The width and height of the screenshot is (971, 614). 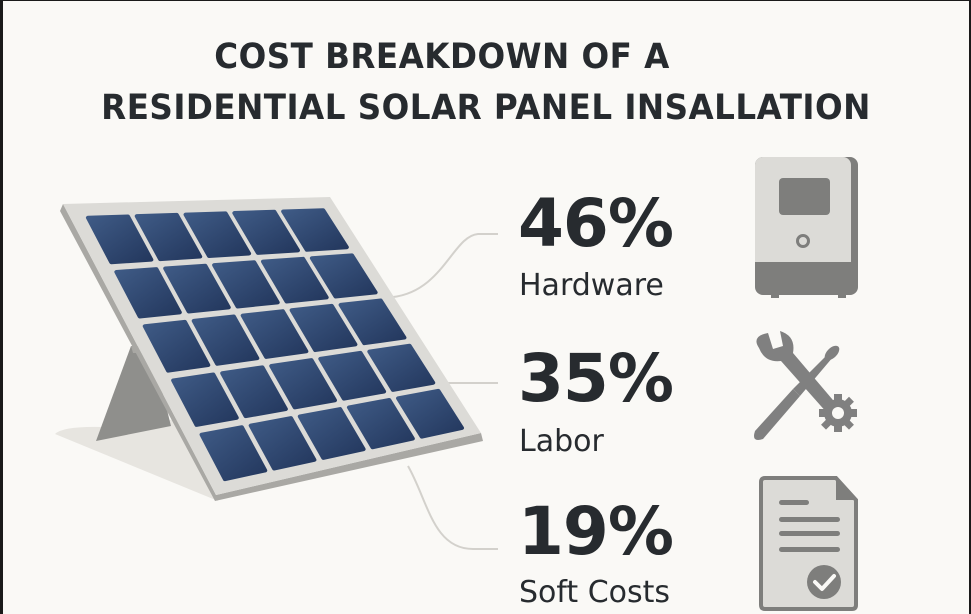 What do you see at coordinates (596, 223) in the screenshot?
I see `stat-percent-hardware: 46%` at bounding box center [596, 223].